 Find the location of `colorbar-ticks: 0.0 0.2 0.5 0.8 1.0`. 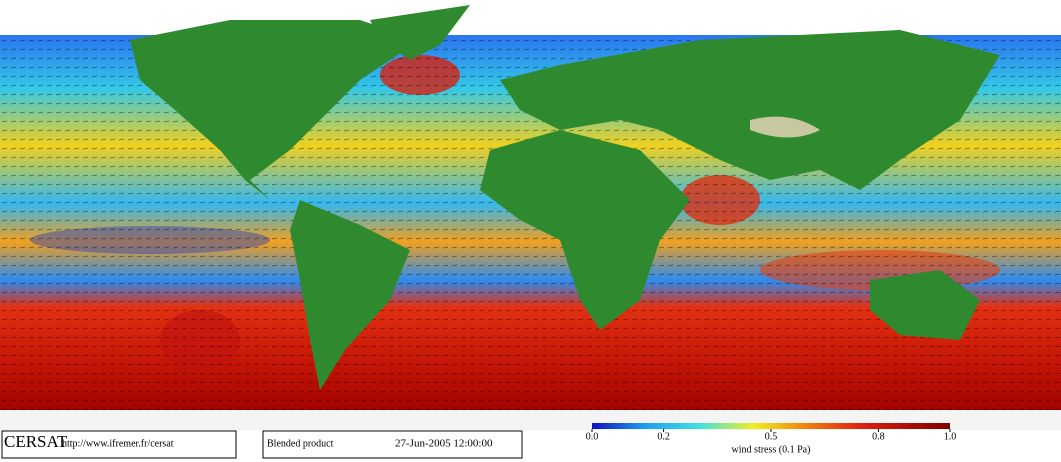

colorbar-ticks: 0.0 0.2 0.5 0.8 1.0 is located at coordinates (771, 435).